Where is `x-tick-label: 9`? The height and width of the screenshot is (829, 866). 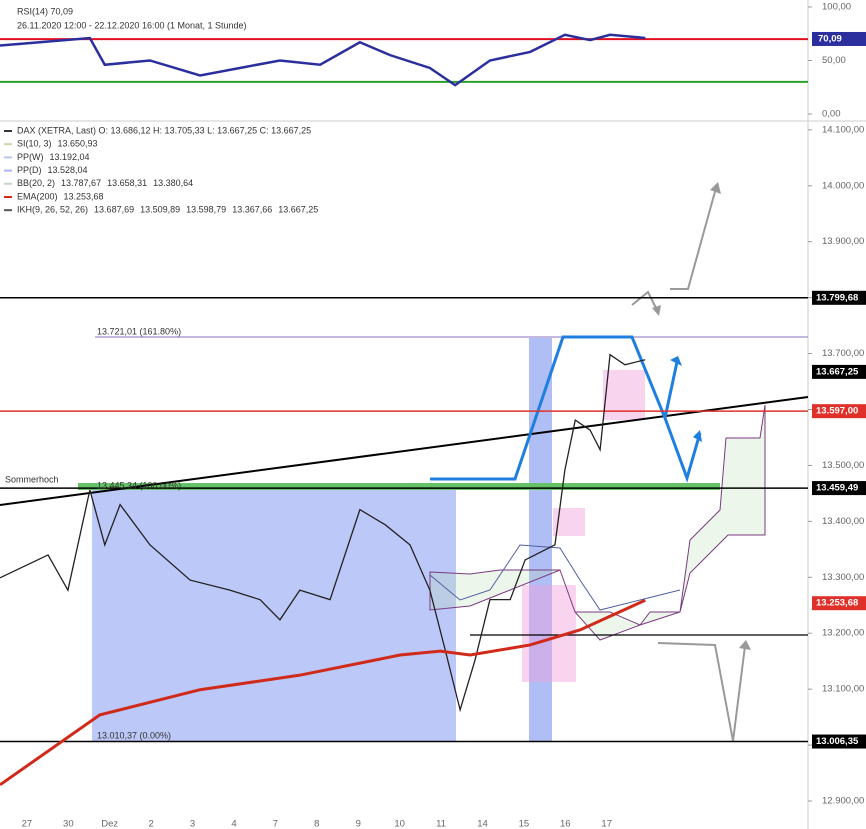
x-tick-label: 9 is located at coordinates (358, 824).